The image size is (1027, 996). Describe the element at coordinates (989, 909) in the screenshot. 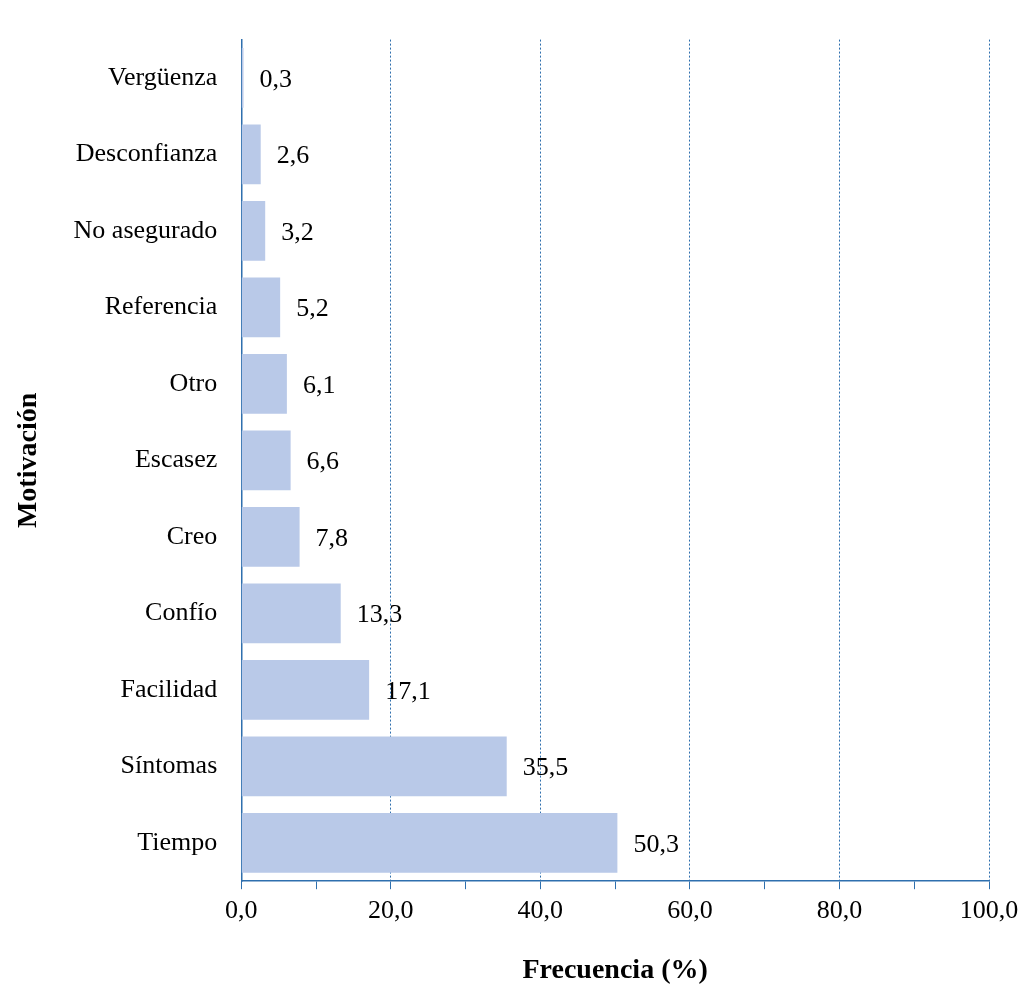

I see `x-tick-label: 100,0` at that location.